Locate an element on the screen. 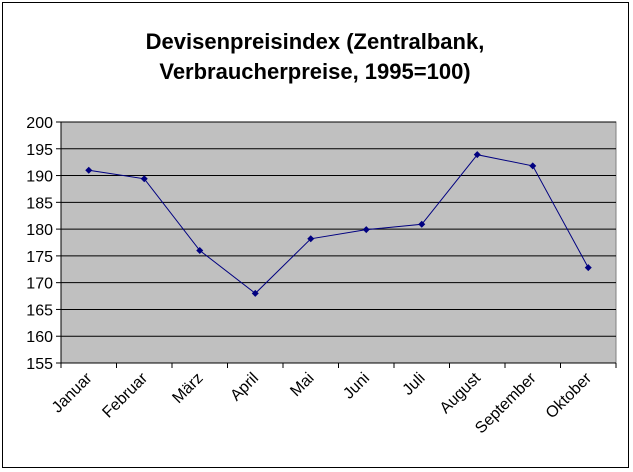 The height and width of the screenshot is (472, 633). y-tick-label: 155 is located at coordinates (39, 364).